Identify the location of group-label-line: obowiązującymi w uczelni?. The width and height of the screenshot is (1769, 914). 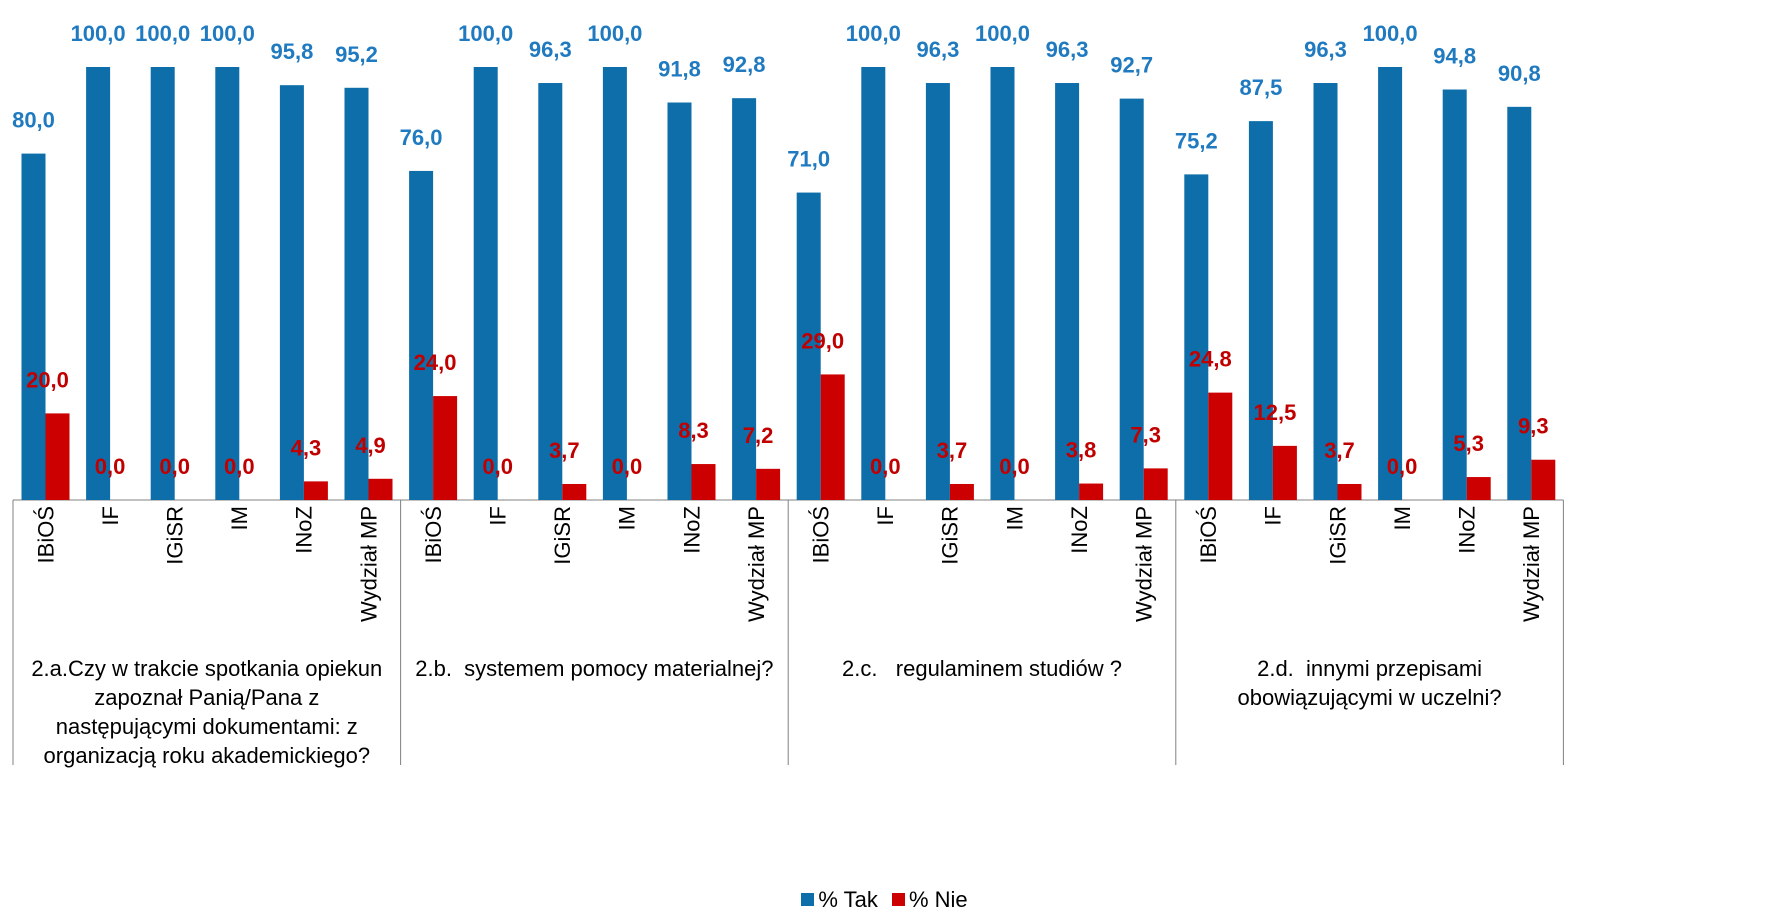
(1369, 697).